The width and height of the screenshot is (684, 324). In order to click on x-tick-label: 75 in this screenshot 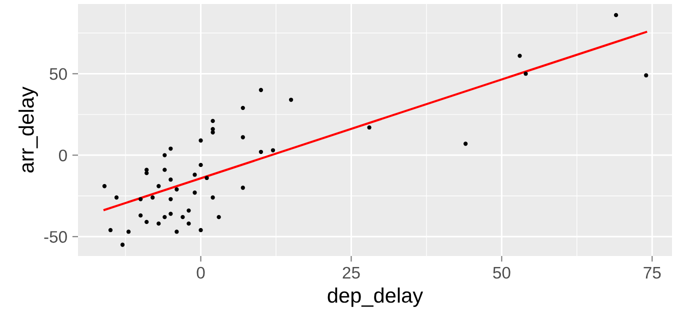, I will do `click(652, 273)`.